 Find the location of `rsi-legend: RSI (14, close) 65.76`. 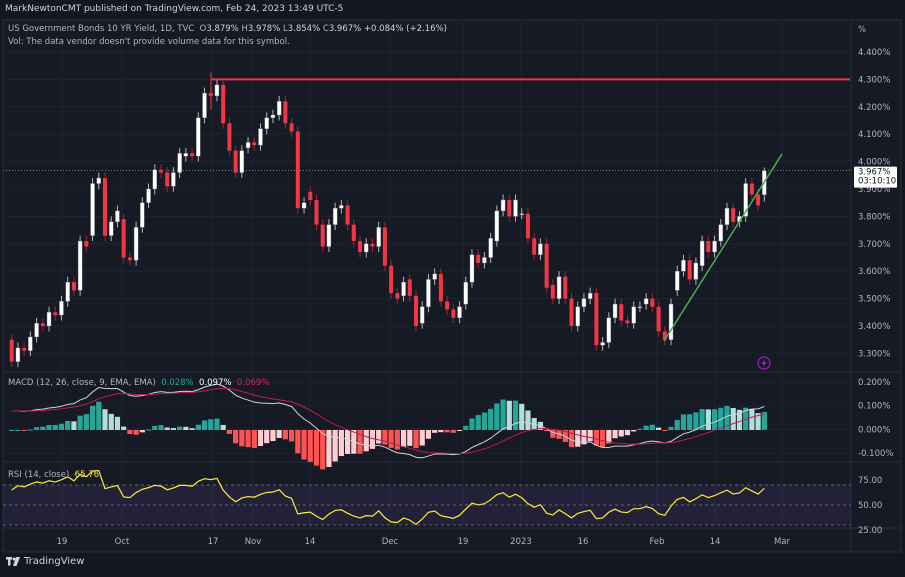

rsi-legend: RSI (14, close) 65.76 is located at coordinates (53, 475).